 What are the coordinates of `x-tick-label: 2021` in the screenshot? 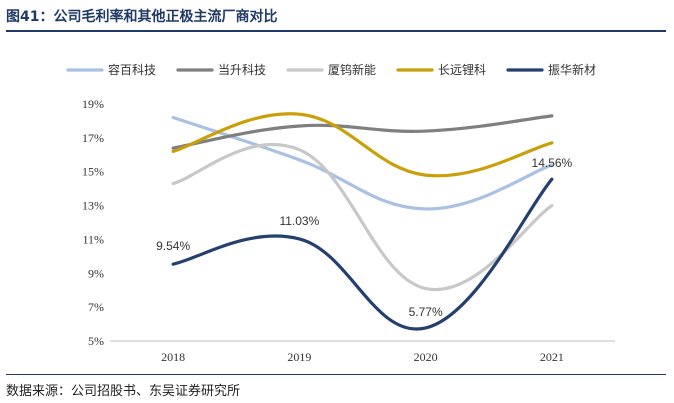 It's located at (552, 357).